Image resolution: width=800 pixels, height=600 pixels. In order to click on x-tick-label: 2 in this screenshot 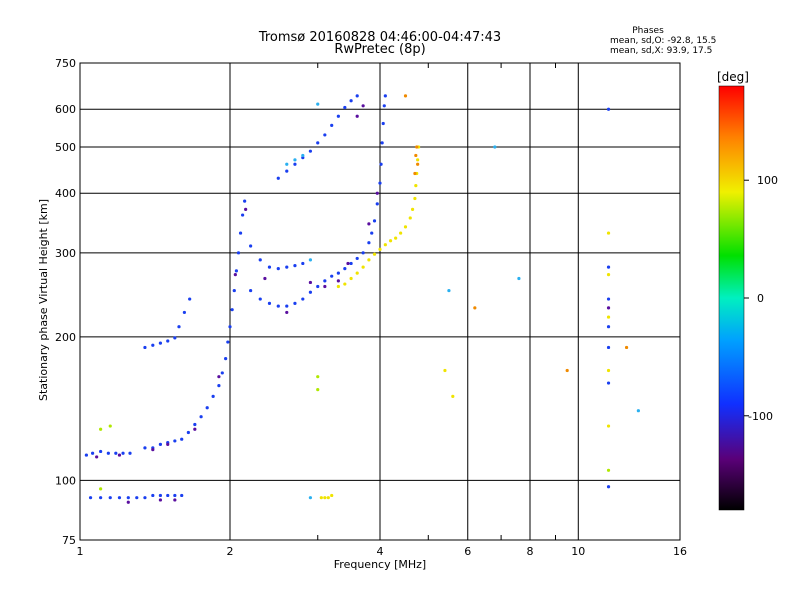, I will do `click(230, 551)`.